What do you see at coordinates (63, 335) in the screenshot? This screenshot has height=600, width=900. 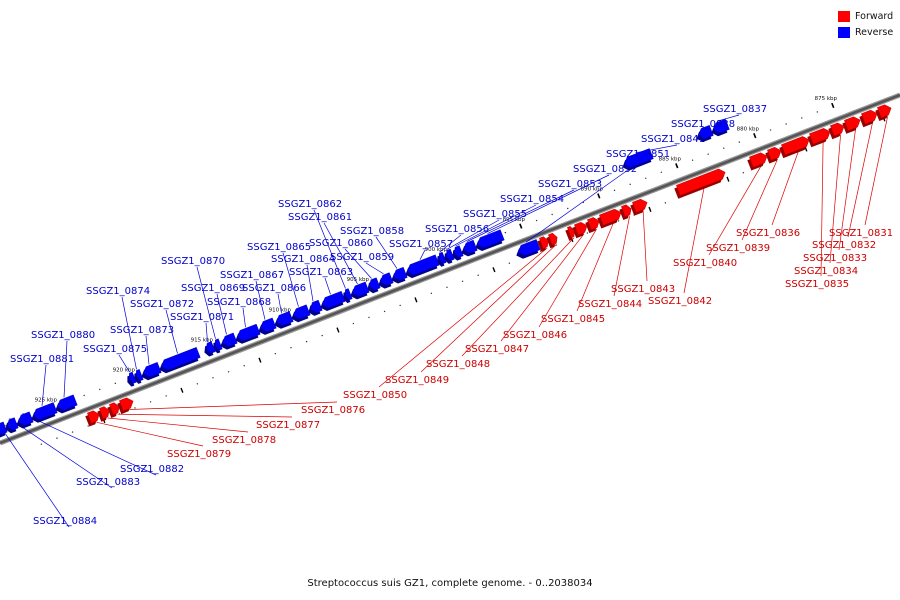 I see `gene-label: SSGZ1_0880` at bounding box center [63, 335].